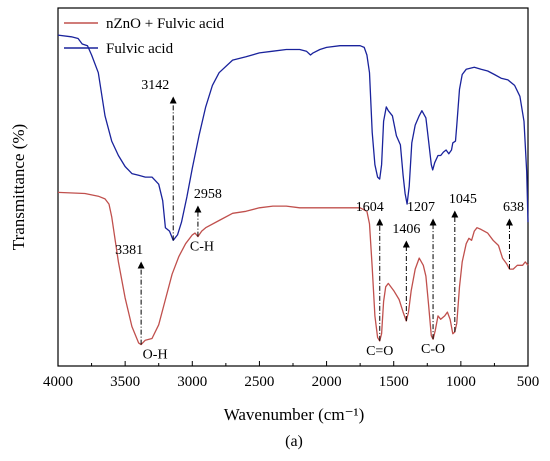  What do you see at coordinates (192, 382) in the screenshot?
I see `x-tick-label: 3000` at bounding box center [192, 382].